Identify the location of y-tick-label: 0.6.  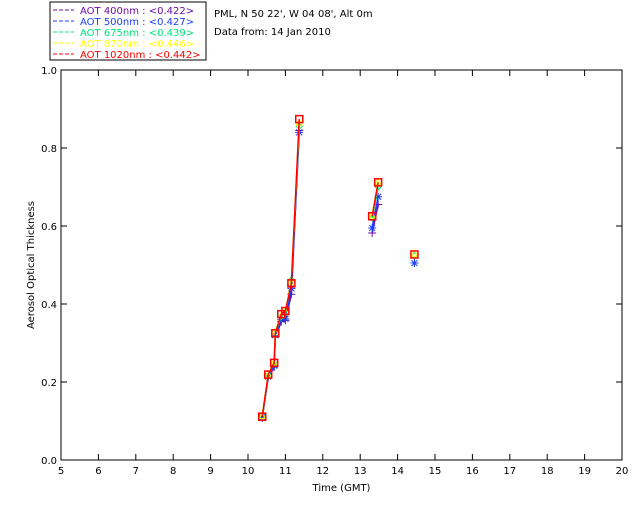
(49, 227).